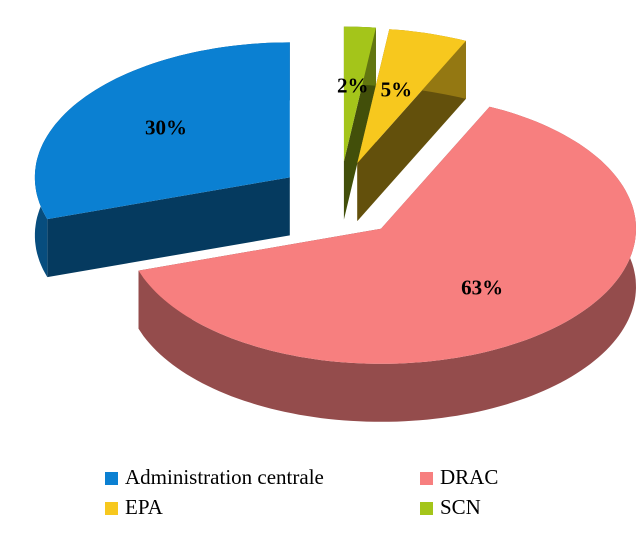 Image resolution: width=641 pixels, height=533 pixels. What do you see at coordinates (397, 90) in the screenshot?
I see `data-label: 5%` at bounding box center [397, 90].